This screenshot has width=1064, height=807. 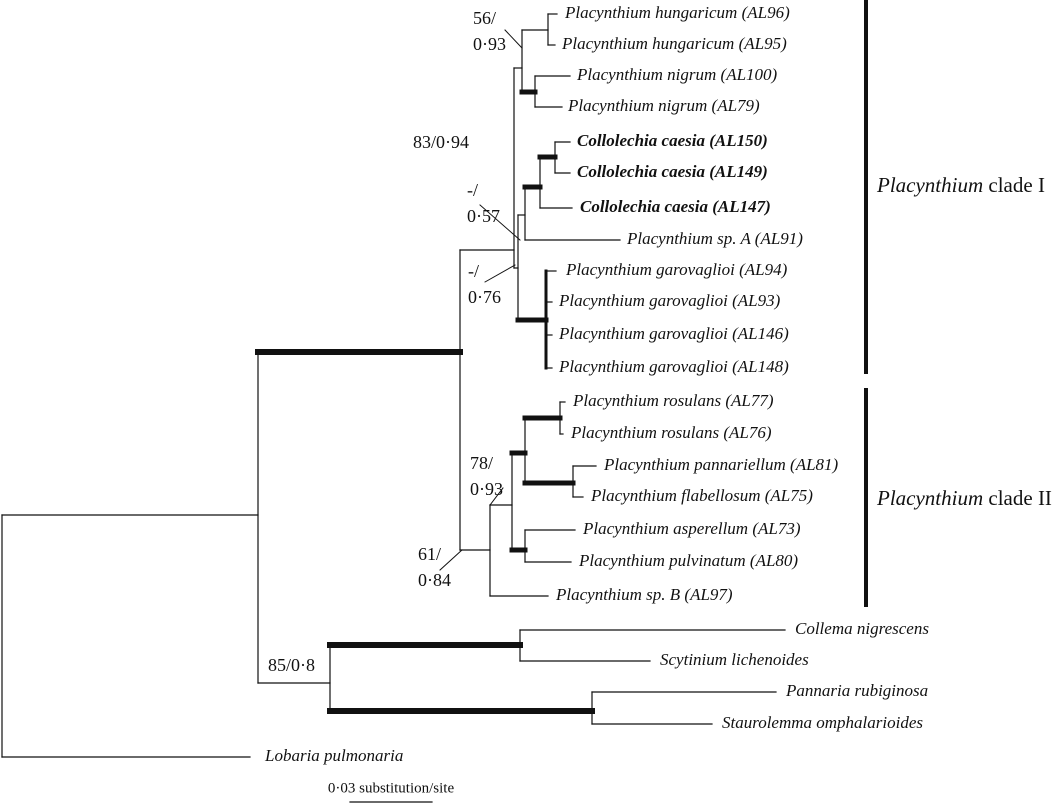 I want to click on clade-label: Placynthium clade I, so click(x=960, y=185).